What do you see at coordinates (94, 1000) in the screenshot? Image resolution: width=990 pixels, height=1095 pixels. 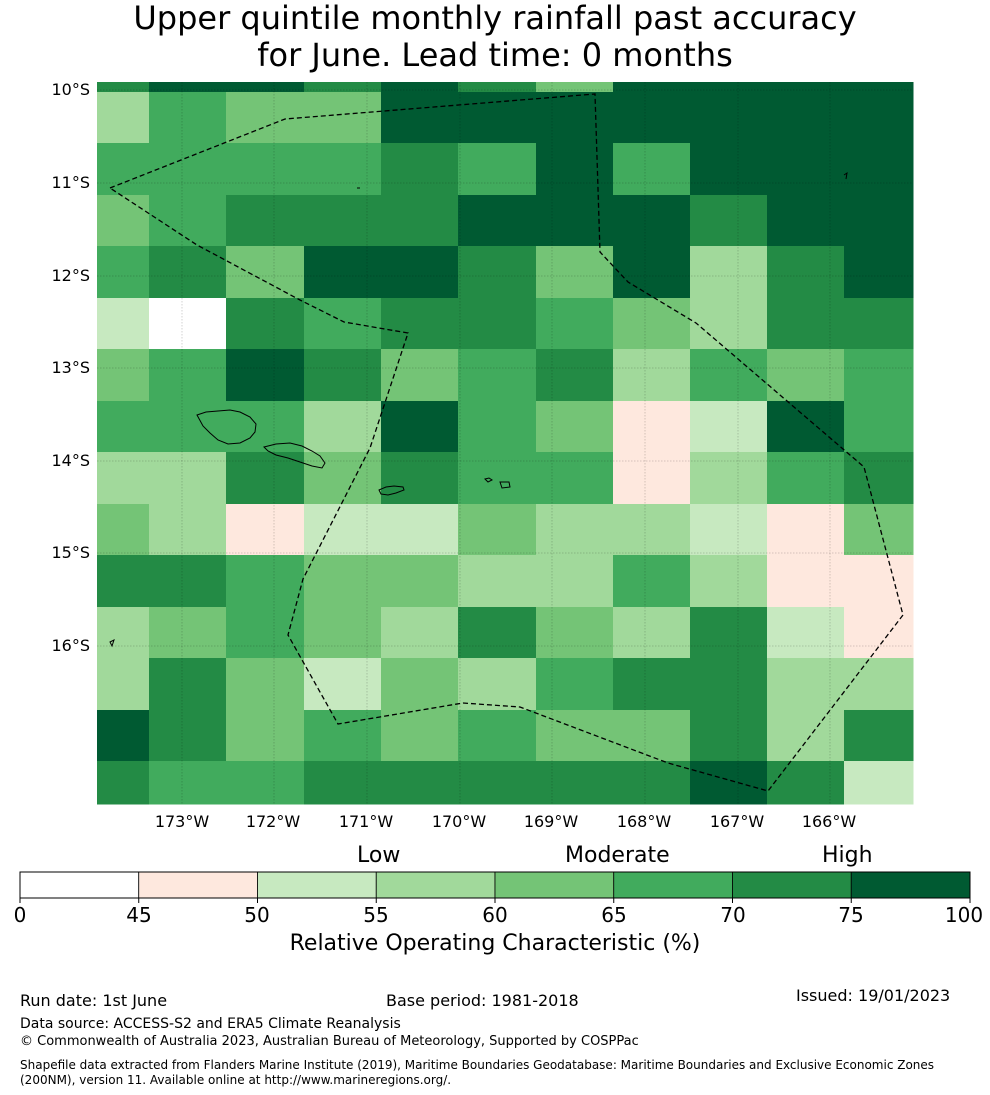 I see `run-date: Run date: 1st June` at bounding box center [94, 1000].